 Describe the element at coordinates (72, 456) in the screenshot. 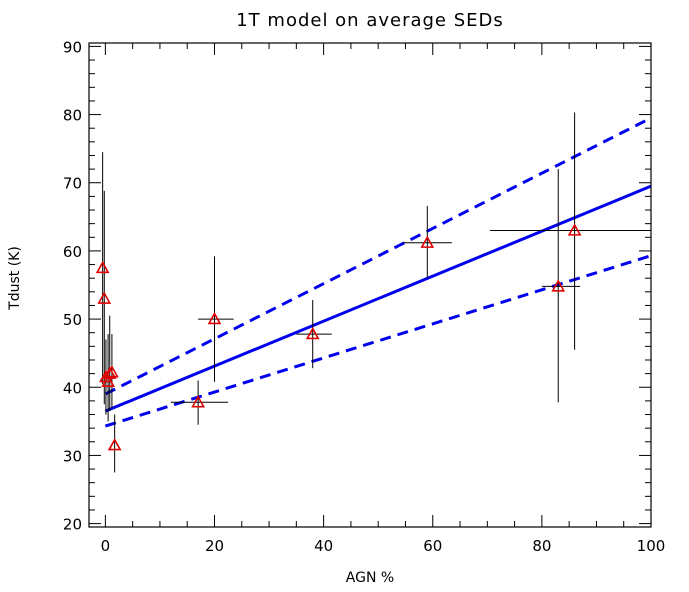

I see `y-tick-label: 30` at that location.